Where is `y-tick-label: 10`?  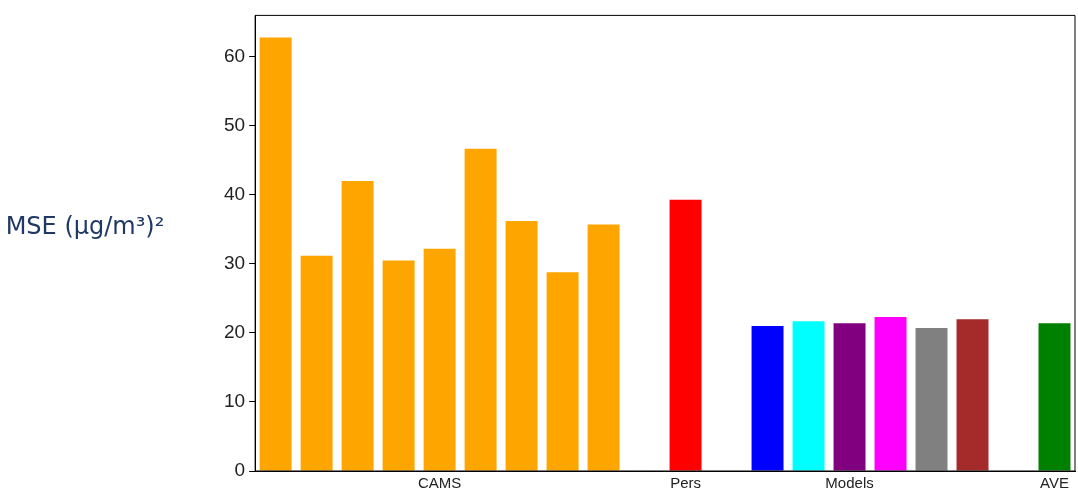
y-tick-label: 10 is located at coordinates (234, 401).